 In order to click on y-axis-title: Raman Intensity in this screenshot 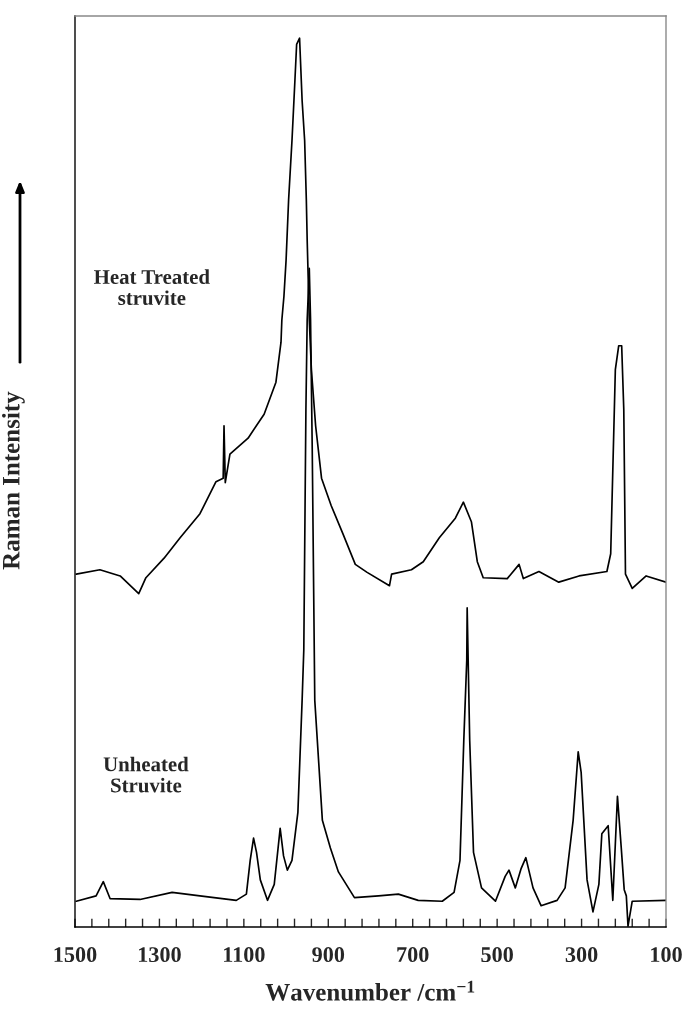, I will do `click(13, 480)`.